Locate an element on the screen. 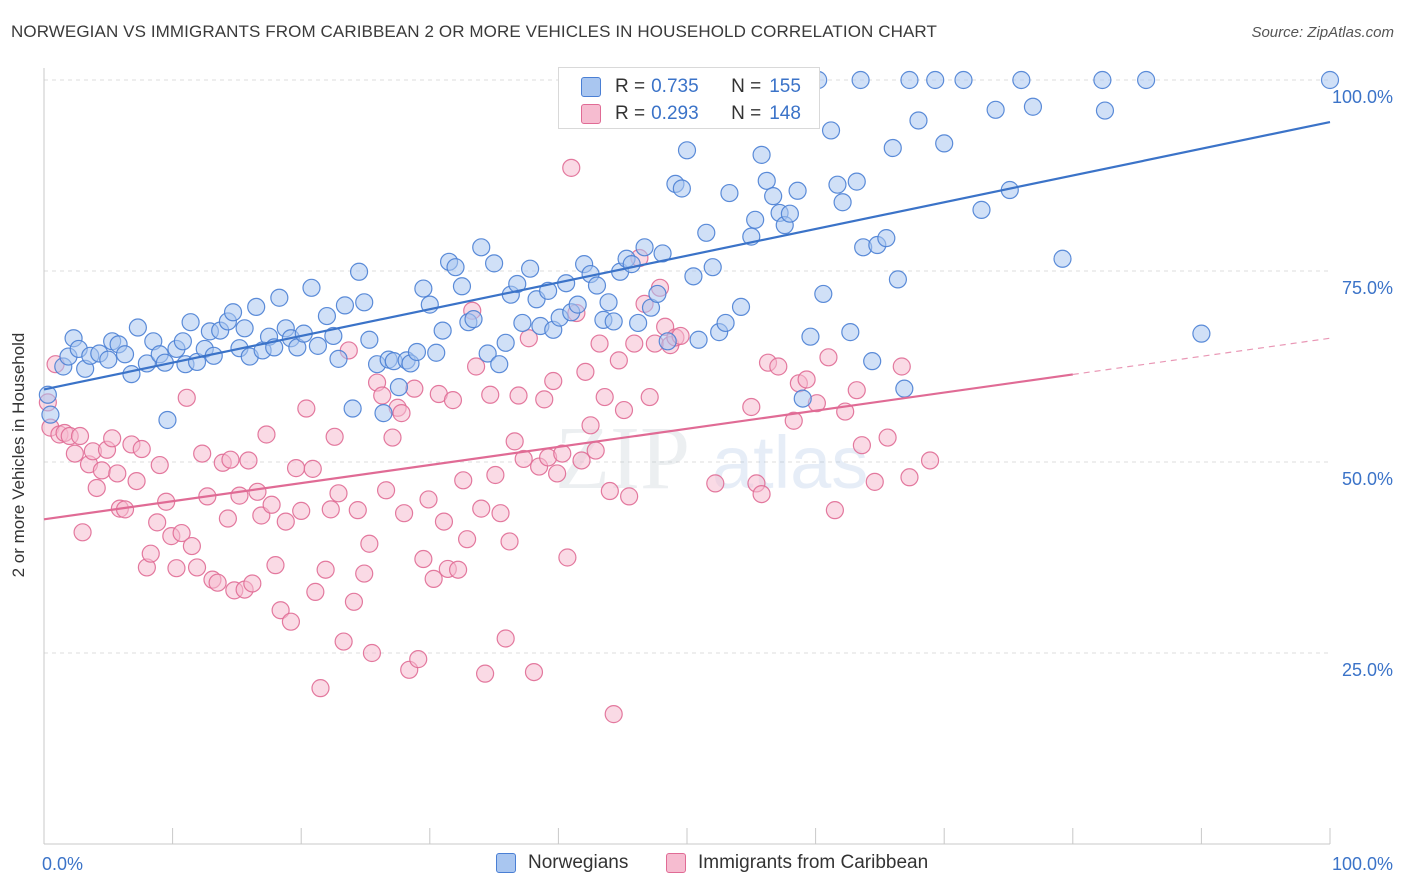 This screenshot has width=1406, height=892. legend-item-norwegians: Norwegians is located at coordinates (562, 863).